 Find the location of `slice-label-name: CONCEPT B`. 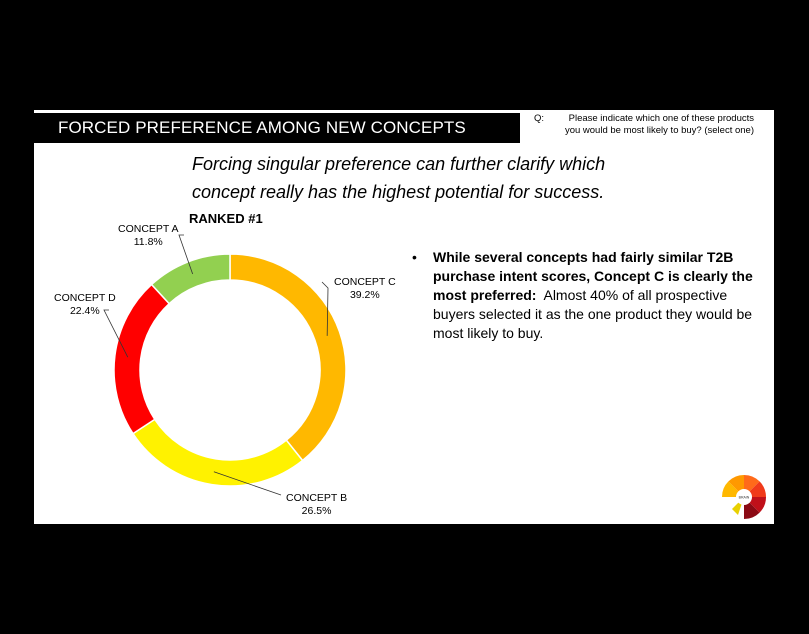

slice-label-name: CONCEPT B is located at coordinates (317, 498).